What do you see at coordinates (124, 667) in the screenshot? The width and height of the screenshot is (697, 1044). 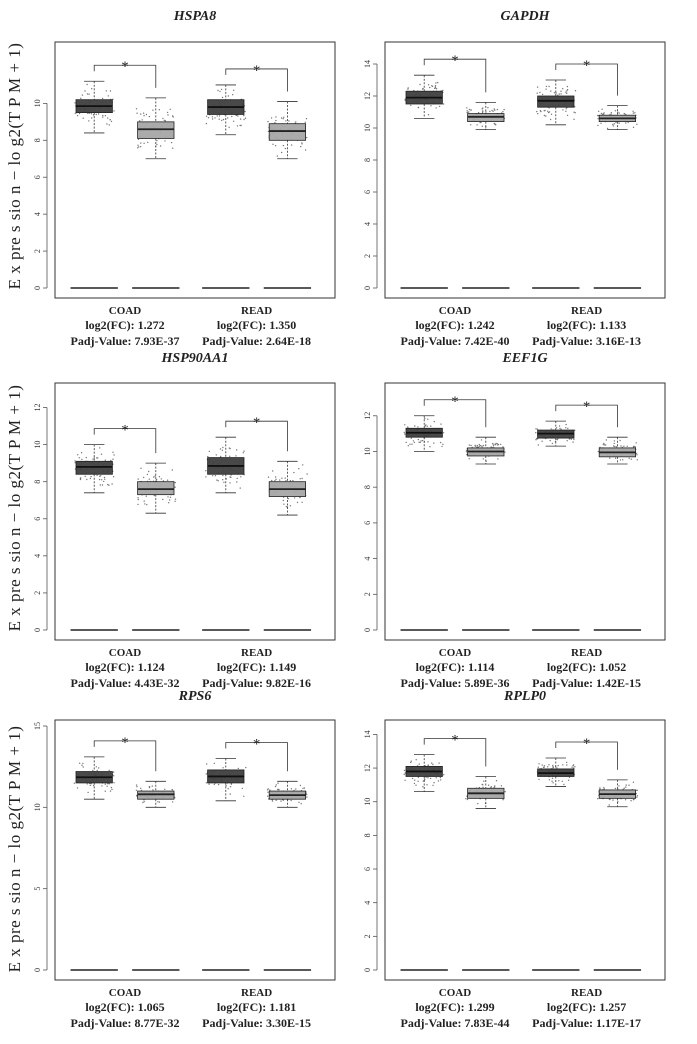 I see `fold-change-label: log2(FC): 1.124` at bounding box center [124, 667].